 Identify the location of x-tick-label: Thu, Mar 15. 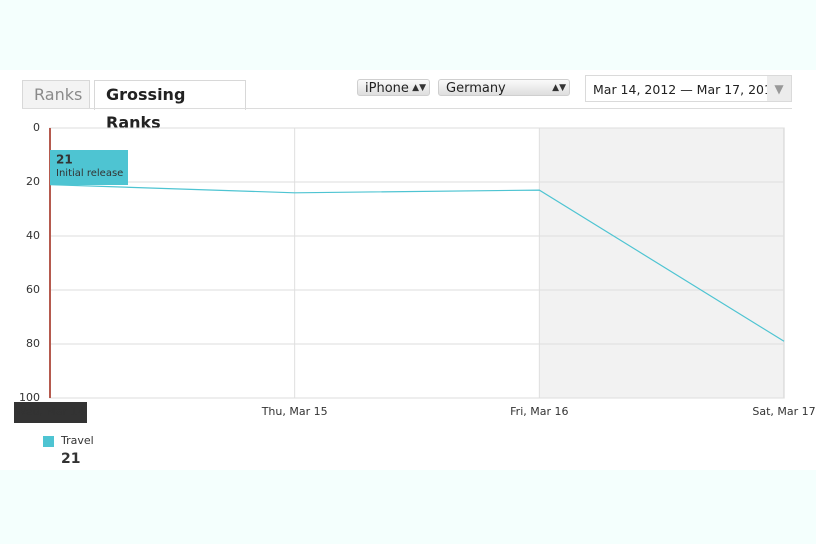
(294, 411).